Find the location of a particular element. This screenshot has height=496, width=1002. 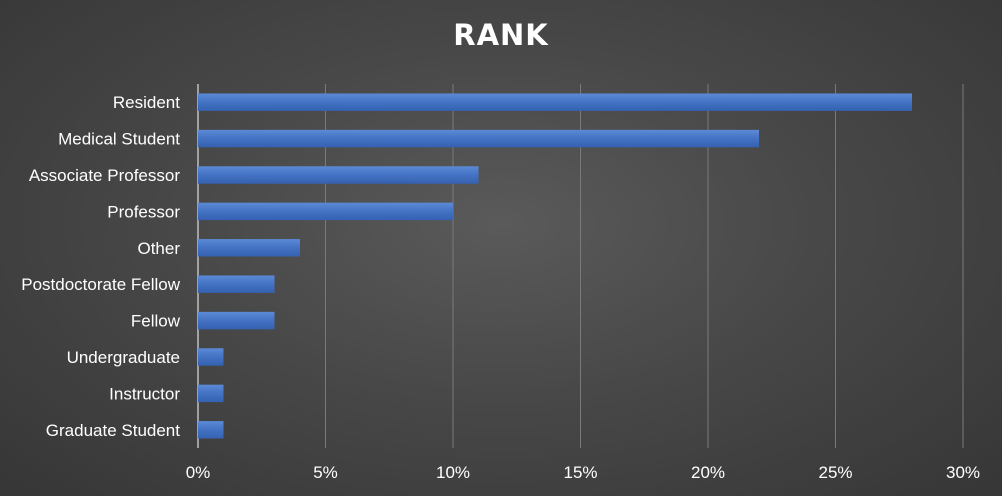

category-label: Undergraduate is located at coordinates (123, 357).